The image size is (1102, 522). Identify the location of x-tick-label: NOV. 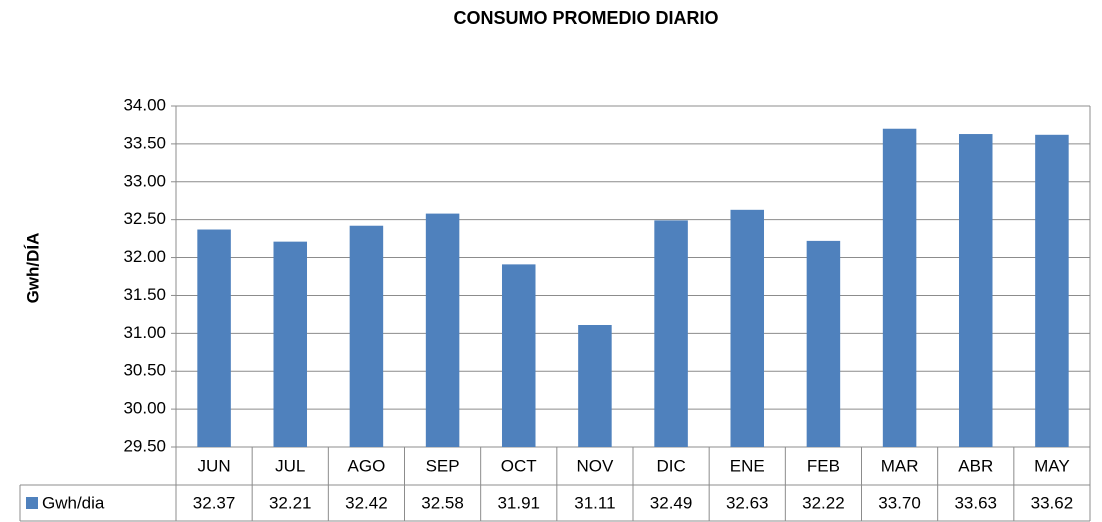
(595, 465).